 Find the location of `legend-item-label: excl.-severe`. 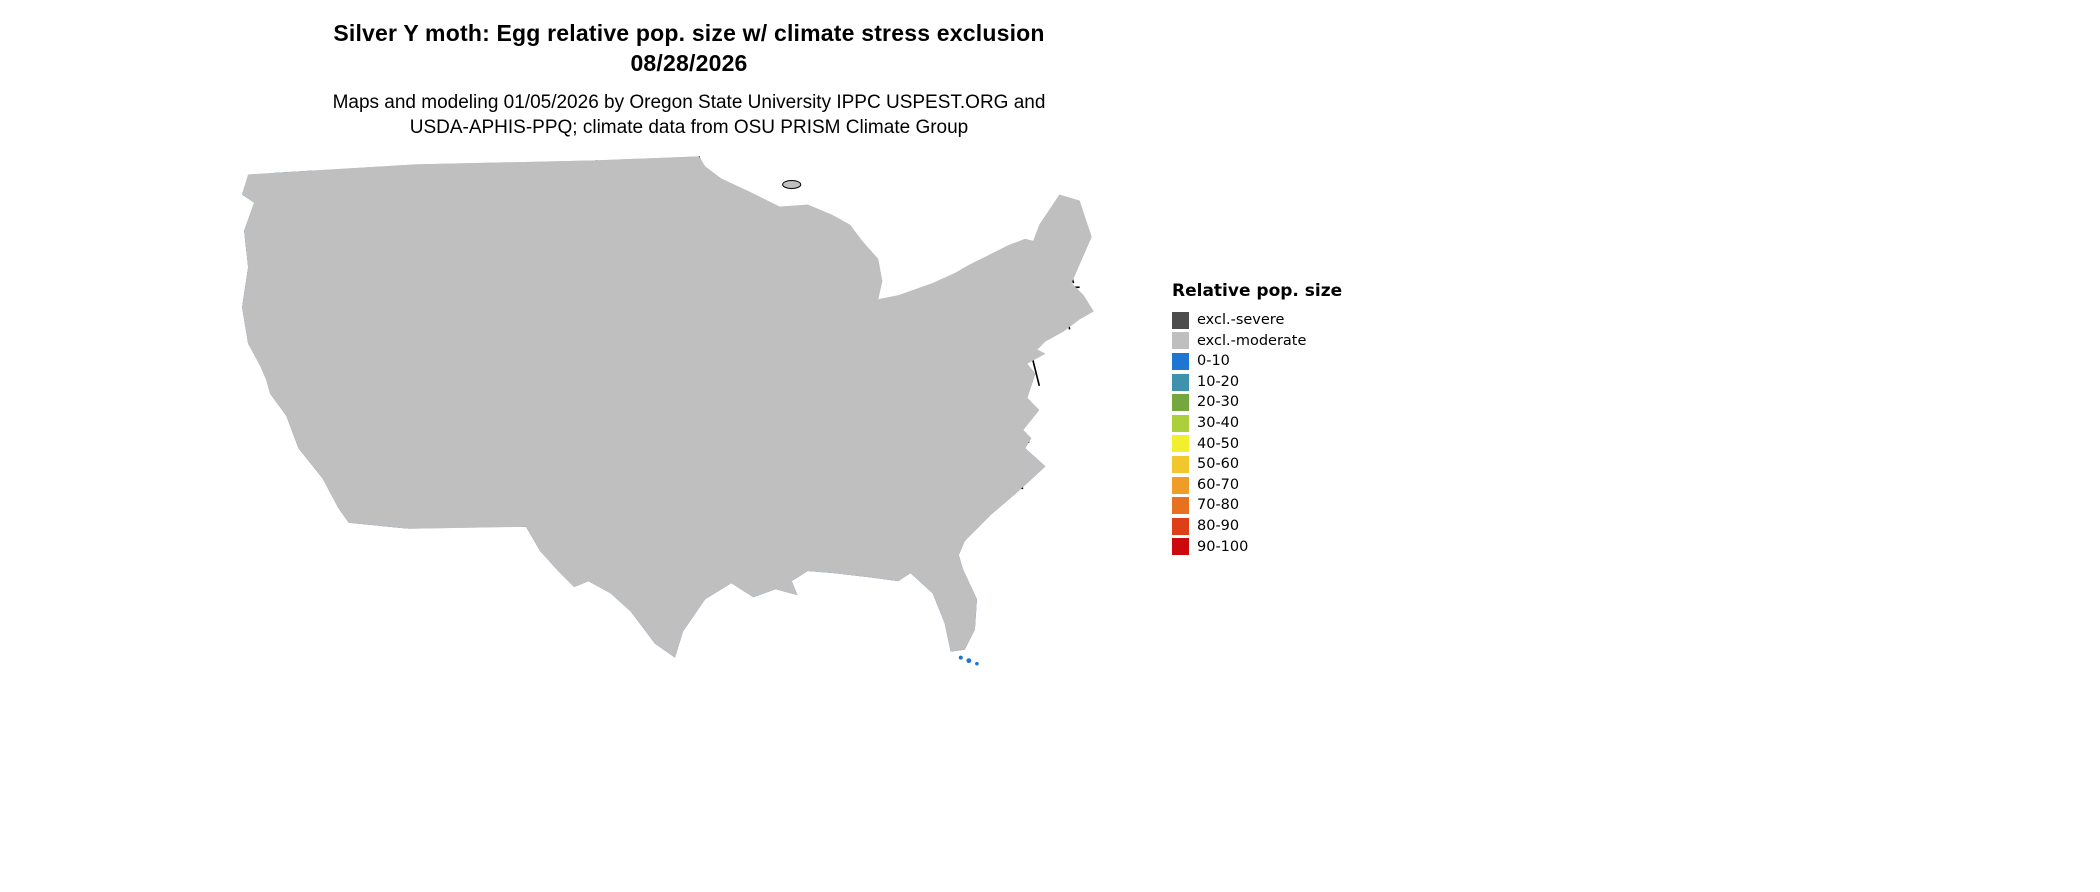

legend-item-label: excl.-severe is located at coordinates (1241, 320).